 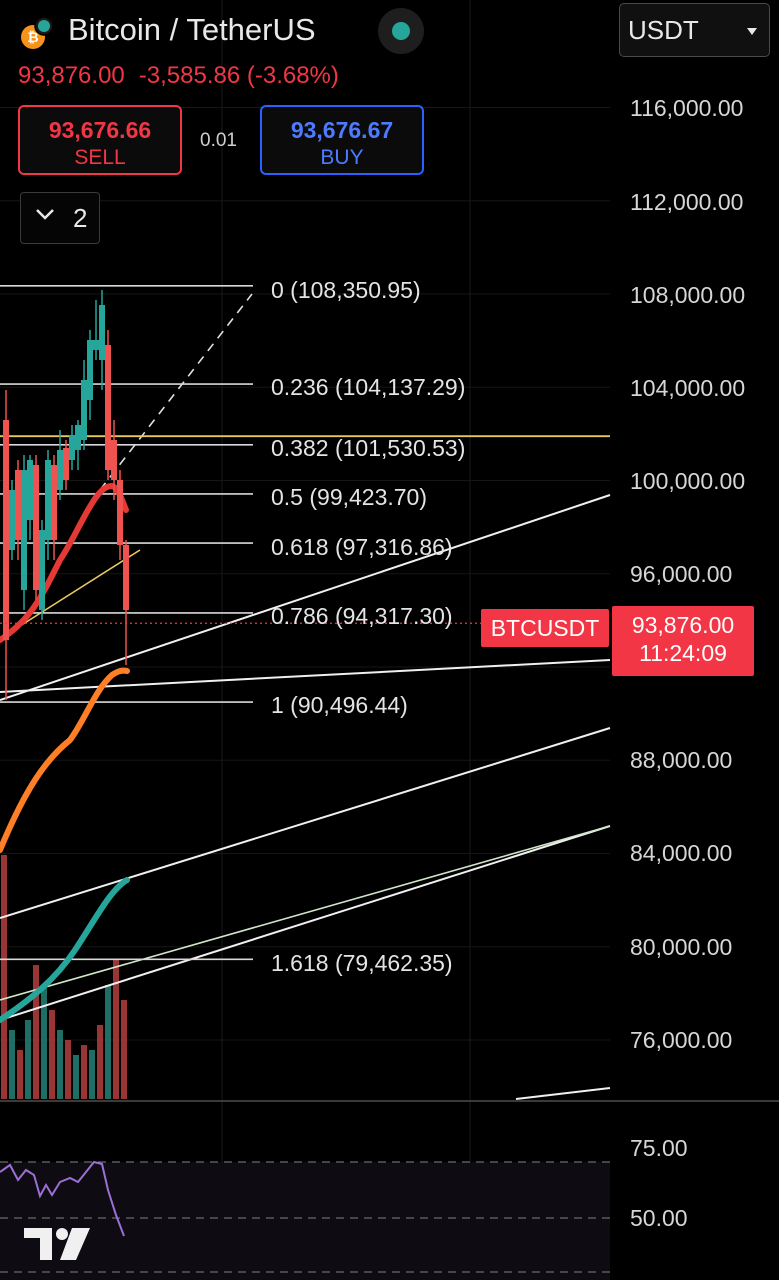 I want to click on indicators-toggle-button: 2, so click(x=60, y=218).